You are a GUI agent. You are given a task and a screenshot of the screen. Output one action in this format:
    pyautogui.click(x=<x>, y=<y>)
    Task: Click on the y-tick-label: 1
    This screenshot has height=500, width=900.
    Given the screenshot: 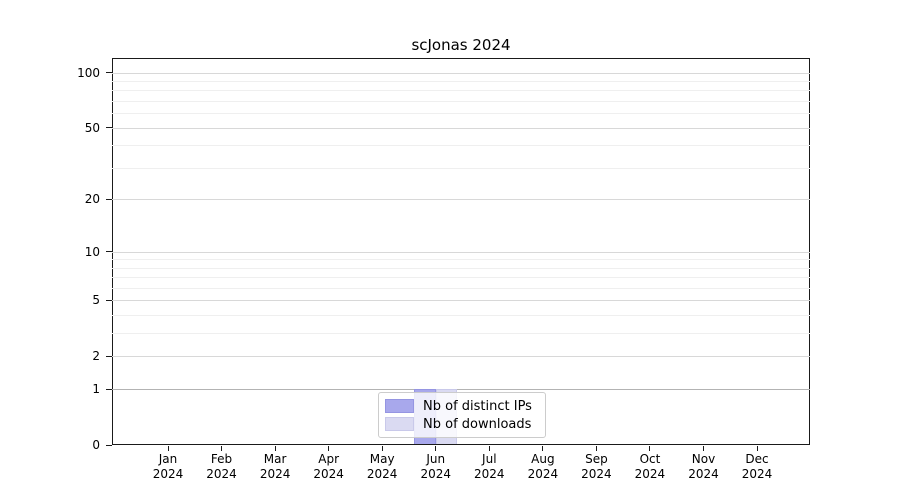 What is the action you would take?
    pyautogui.click(x=96, y=389)
    